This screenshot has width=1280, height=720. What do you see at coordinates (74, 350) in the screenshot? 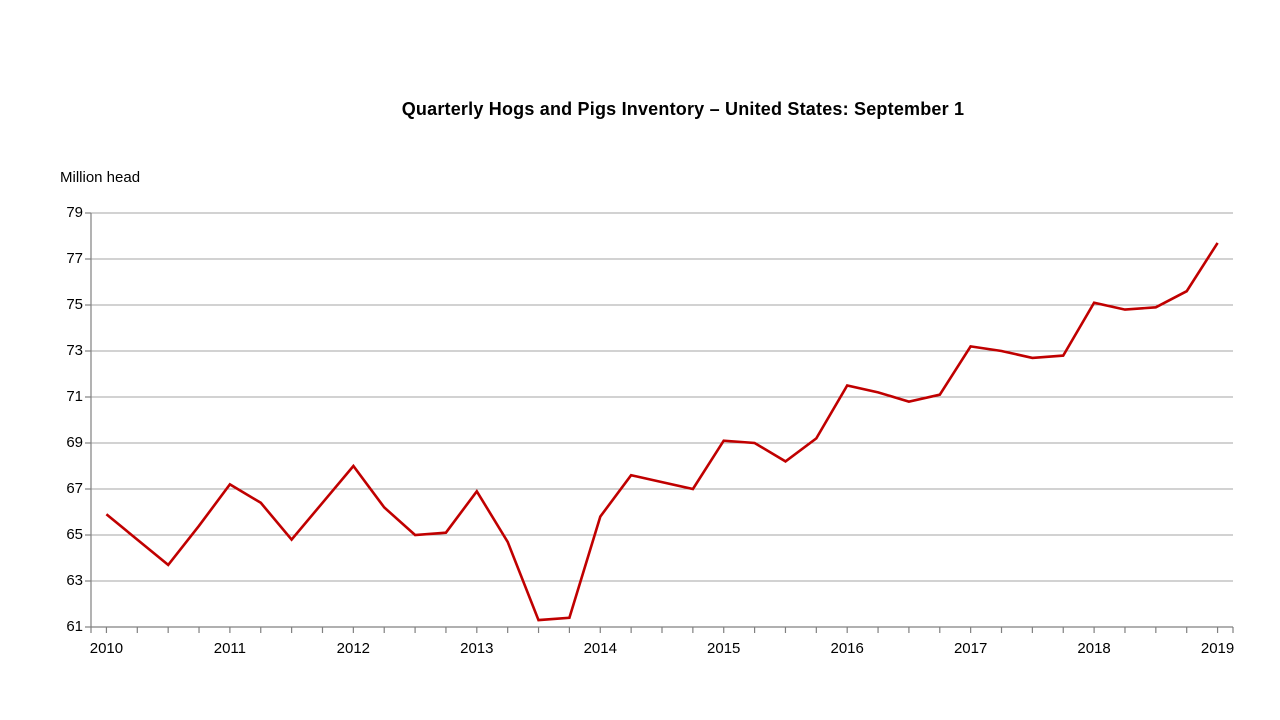
I see `y-tick-label: 73` at bounding box center [74, 350].